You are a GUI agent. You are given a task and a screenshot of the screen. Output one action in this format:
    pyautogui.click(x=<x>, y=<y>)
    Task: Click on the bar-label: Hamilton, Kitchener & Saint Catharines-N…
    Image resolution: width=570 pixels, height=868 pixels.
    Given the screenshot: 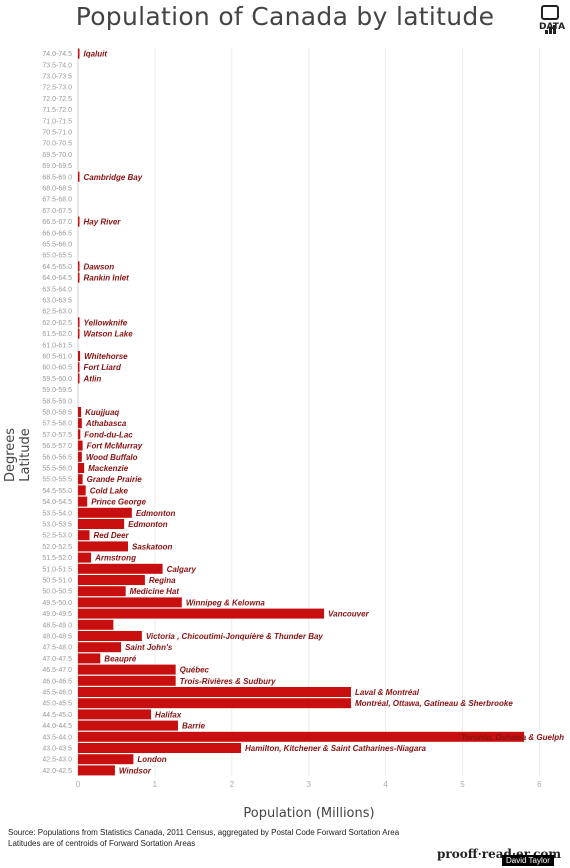 What is the action you would take?
    pyautogui.click(x=335, y=748)
    